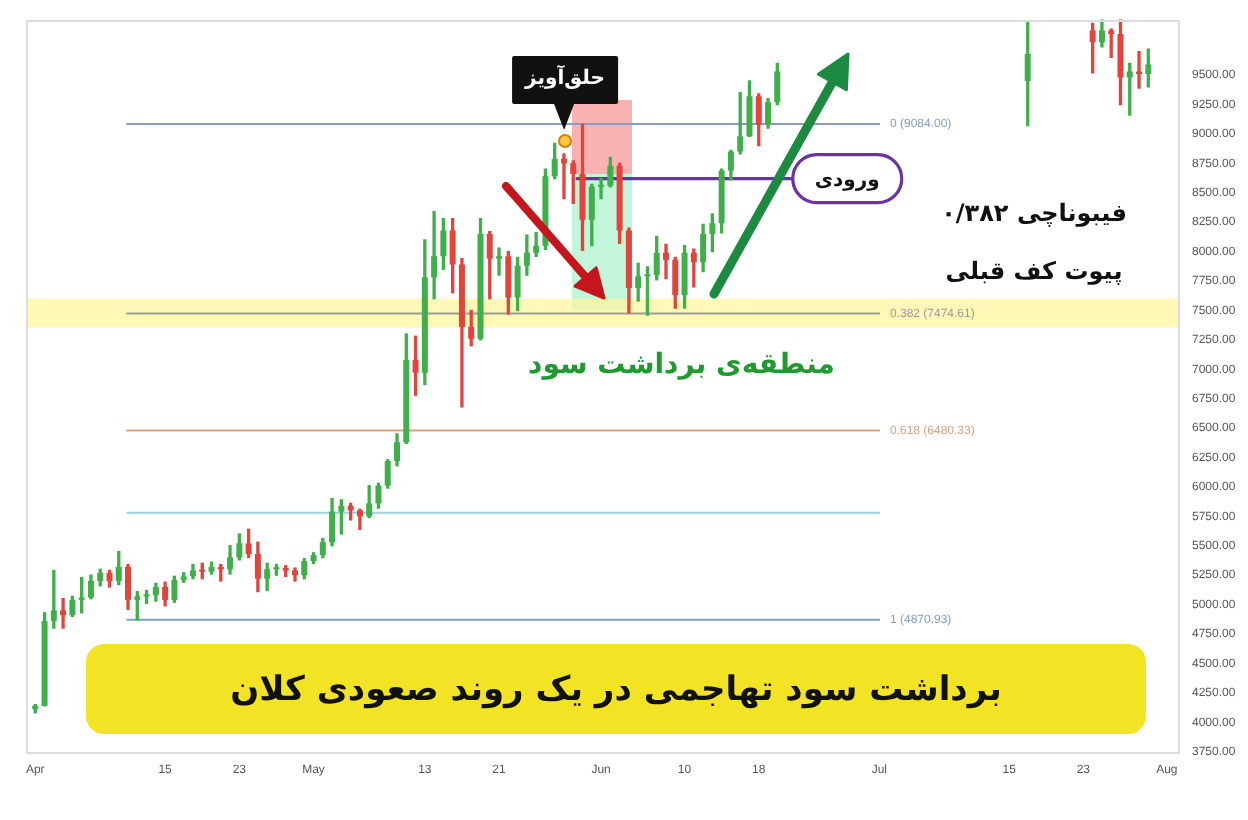  I want to click on annotation: حلق‌آویز, so click(565, 80).